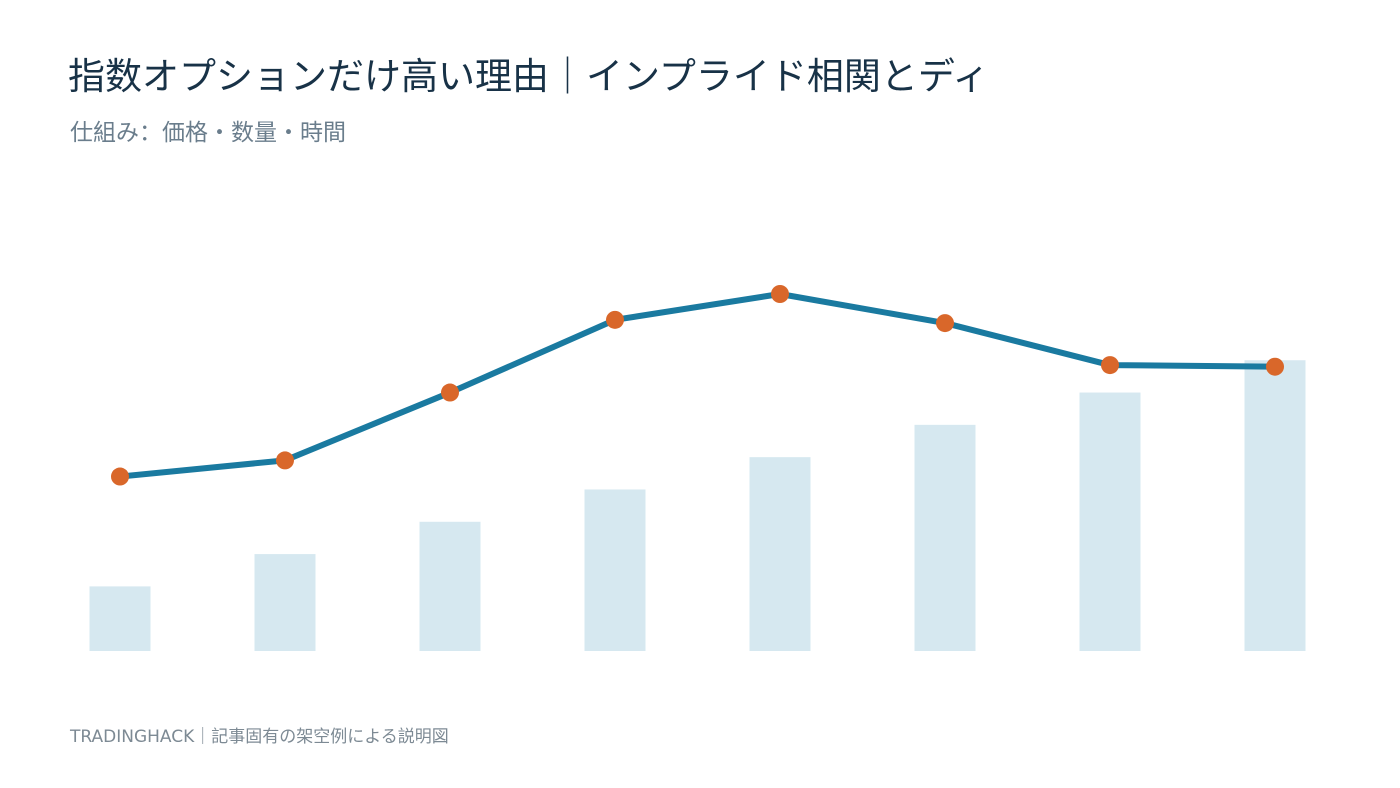 The height and width of the screenshot is (788, 1400). What do you see at coordinates (208, 133) in the screenshot?
I see `chart-subtitle: 仕組み：価格・数量・時間` at bounding box center [208, 133].